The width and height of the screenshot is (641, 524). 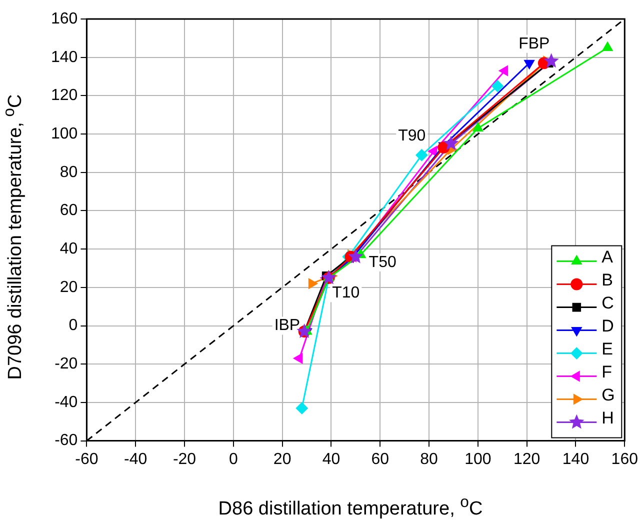 What do you see at coordinates (534, 43) in the screenshot?
I see `annotation: FBP` at bounding box center [534, 43].